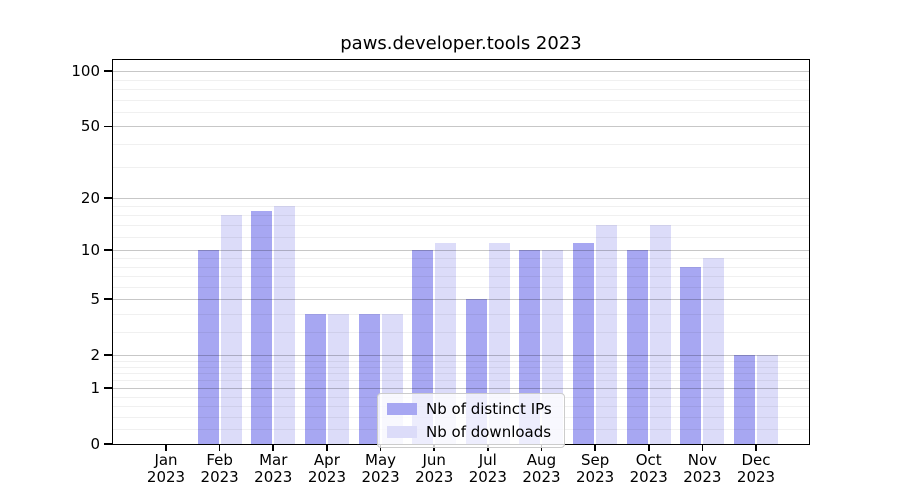 The image size is (900, 500). Describe the element at coordinates (595, 468) in the screenshot. I see `x-tick-label: Sep 2023` at that location.